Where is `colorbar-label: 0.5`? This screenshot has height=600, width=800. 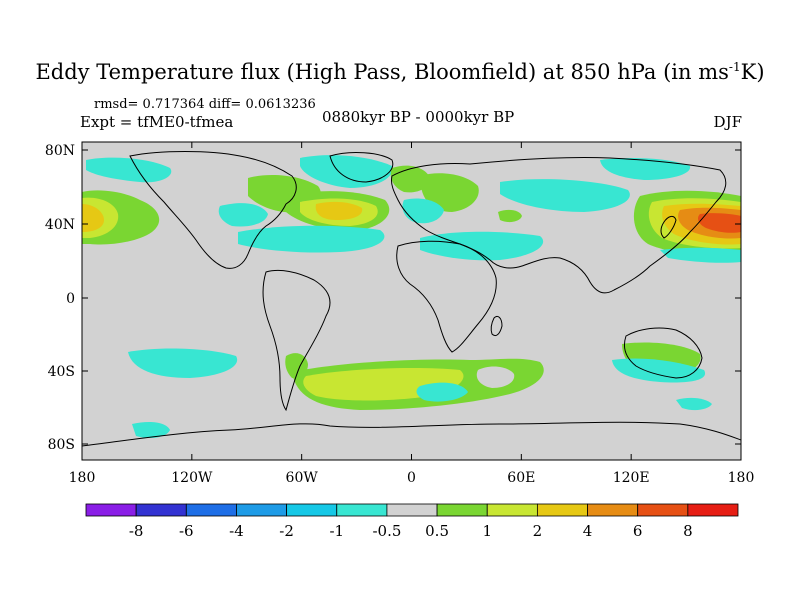
colorbar-label: 0.5 is located at coordinates (437, 531).